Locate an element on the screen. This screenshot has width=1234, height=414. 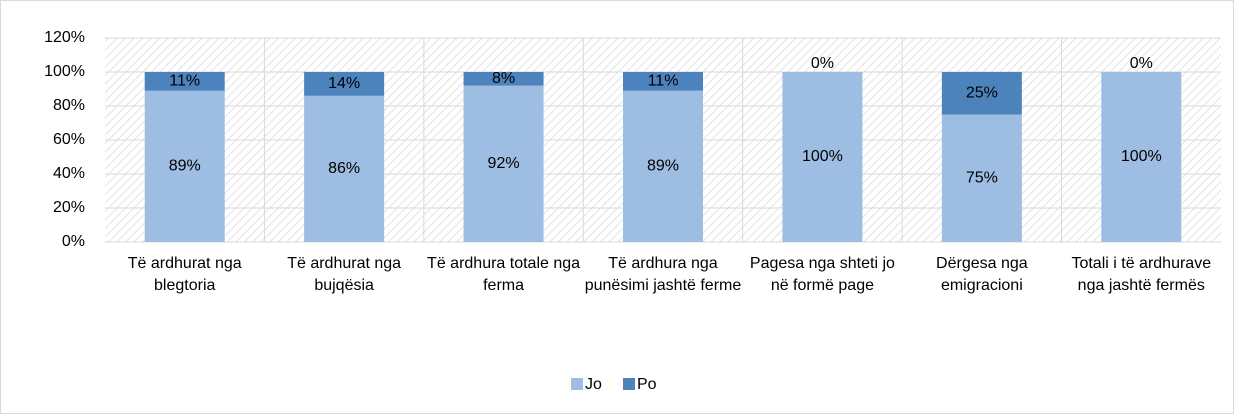
x-tick-label: Dërgesa nga emigracioni is located at coordinates (982, 274).